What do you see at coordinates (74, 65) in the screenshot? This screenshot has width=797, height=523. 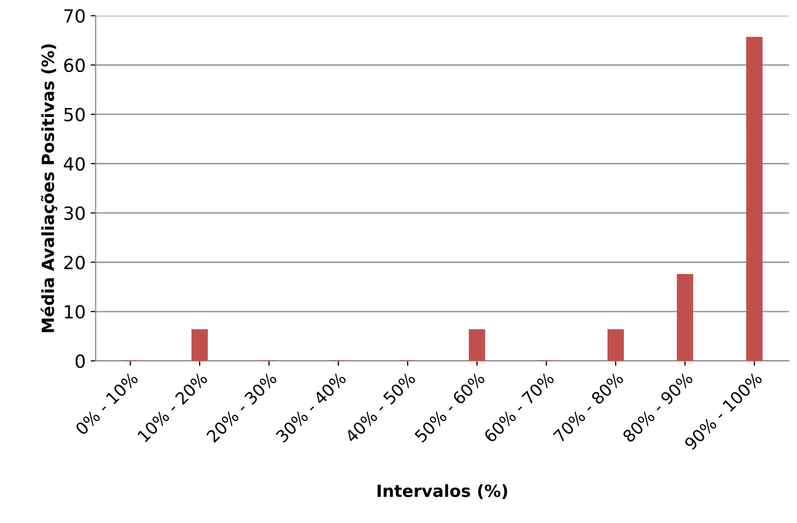 I see `y-tick-label: 60` at bounding box center [74, 65].